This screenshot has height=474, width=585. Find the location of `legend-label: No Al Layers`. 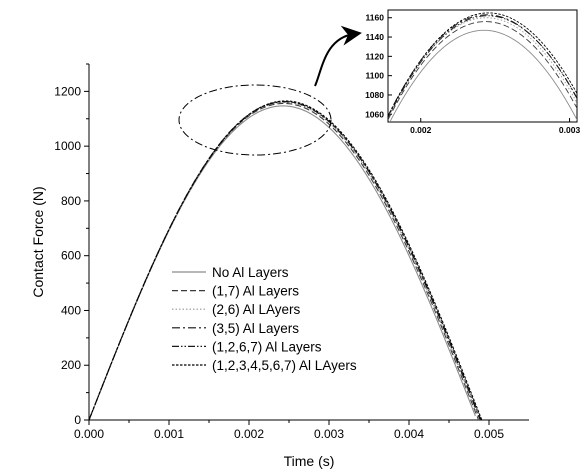

legend-label: No Al Layers is located at coordinates (250, 272).